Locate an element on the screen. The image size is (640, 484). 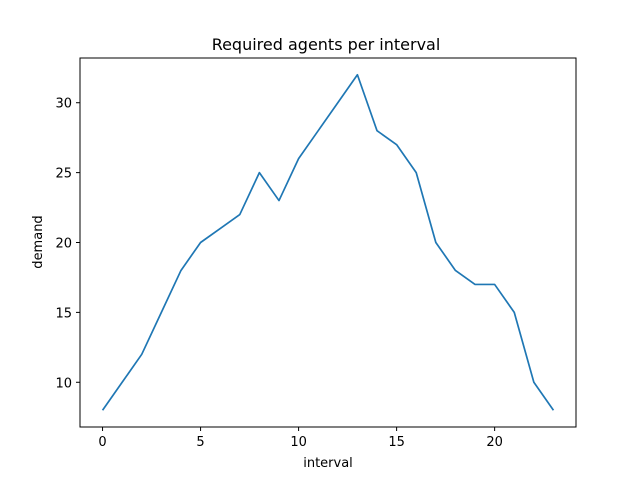
x-tick-label: 5 is located at coordinates (200, 442).